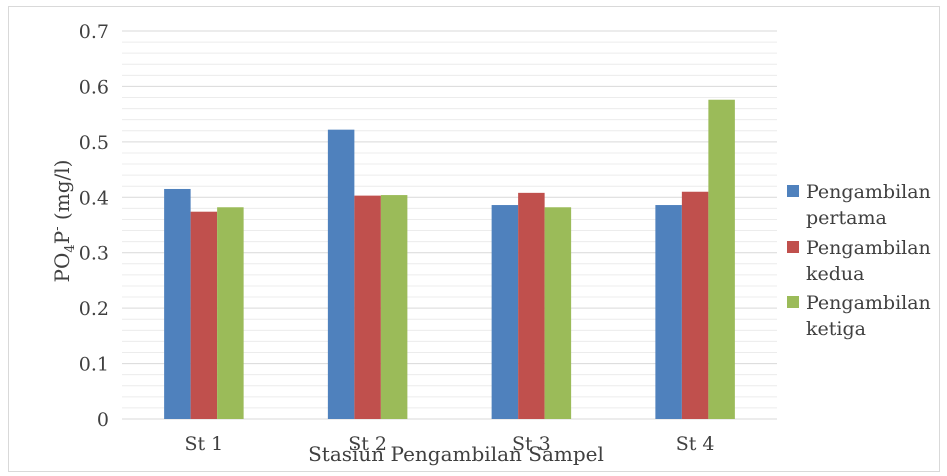 The height and width of the screenshot is (476, 947). What do you see at coordinates (94, 143) in the screenshot?
I see `y-tick-label: 0.5` at bounding box center [94, 143].